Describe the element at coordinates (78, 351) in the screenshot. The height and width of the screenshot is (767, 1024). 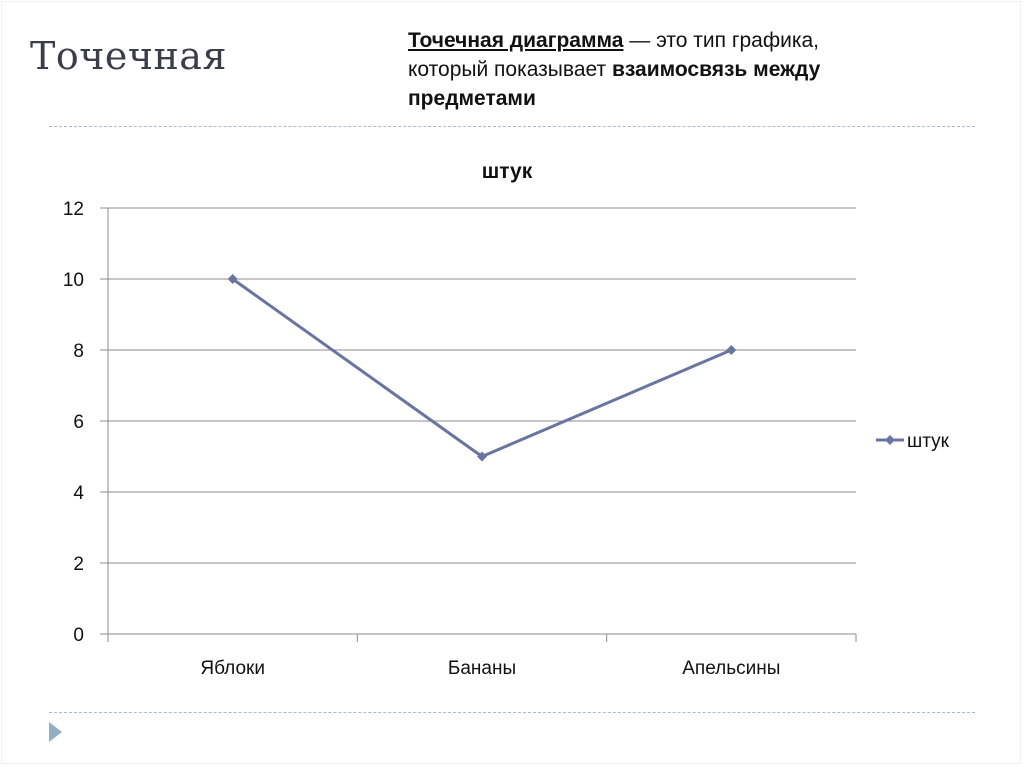
I see `y-tick-label: 8` at that location.